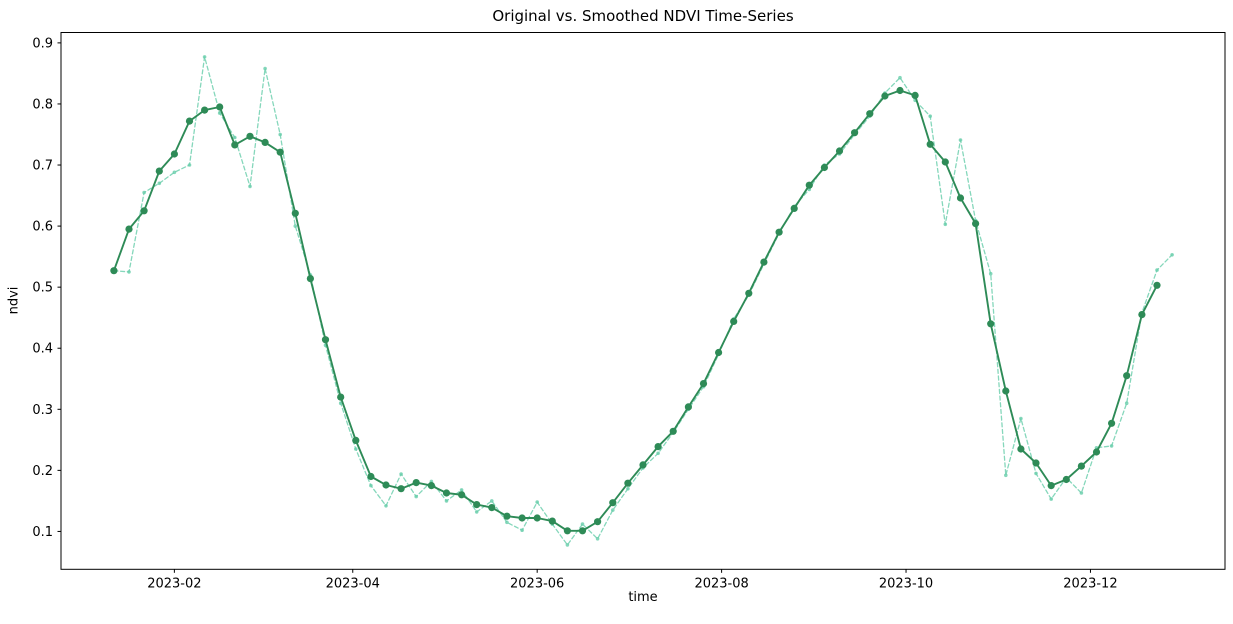 The width and height of the screenshot is (1233, 624). What do you see at coordinates (42, 166) in the screenshot?
I see `y-tick-label: 0.7` at bounding box center [42, 166].